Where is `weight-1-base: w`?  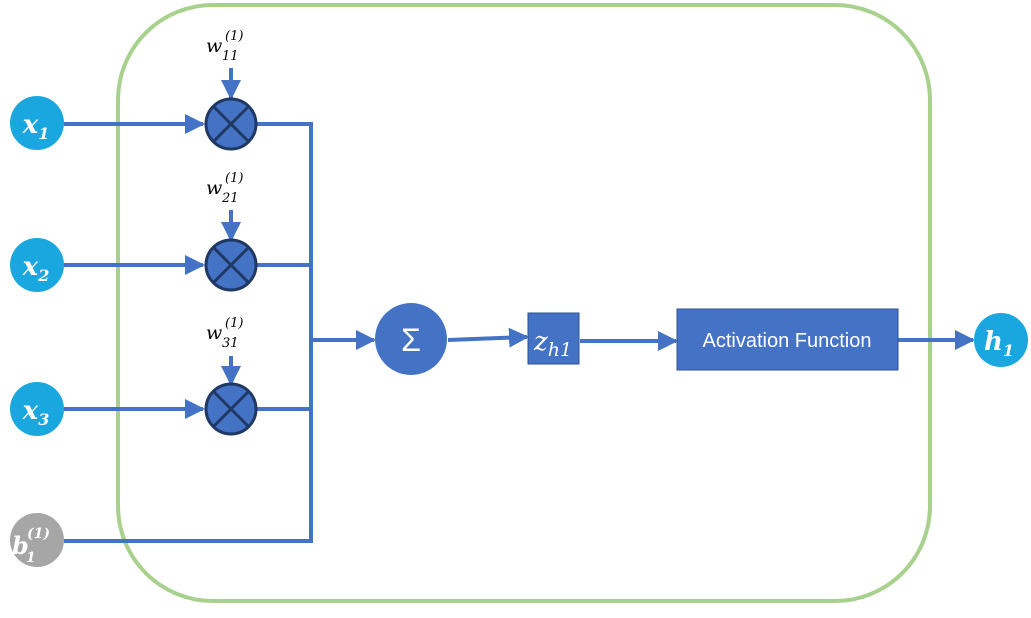
weight-1-base: w is located at coordinates (214, 46).